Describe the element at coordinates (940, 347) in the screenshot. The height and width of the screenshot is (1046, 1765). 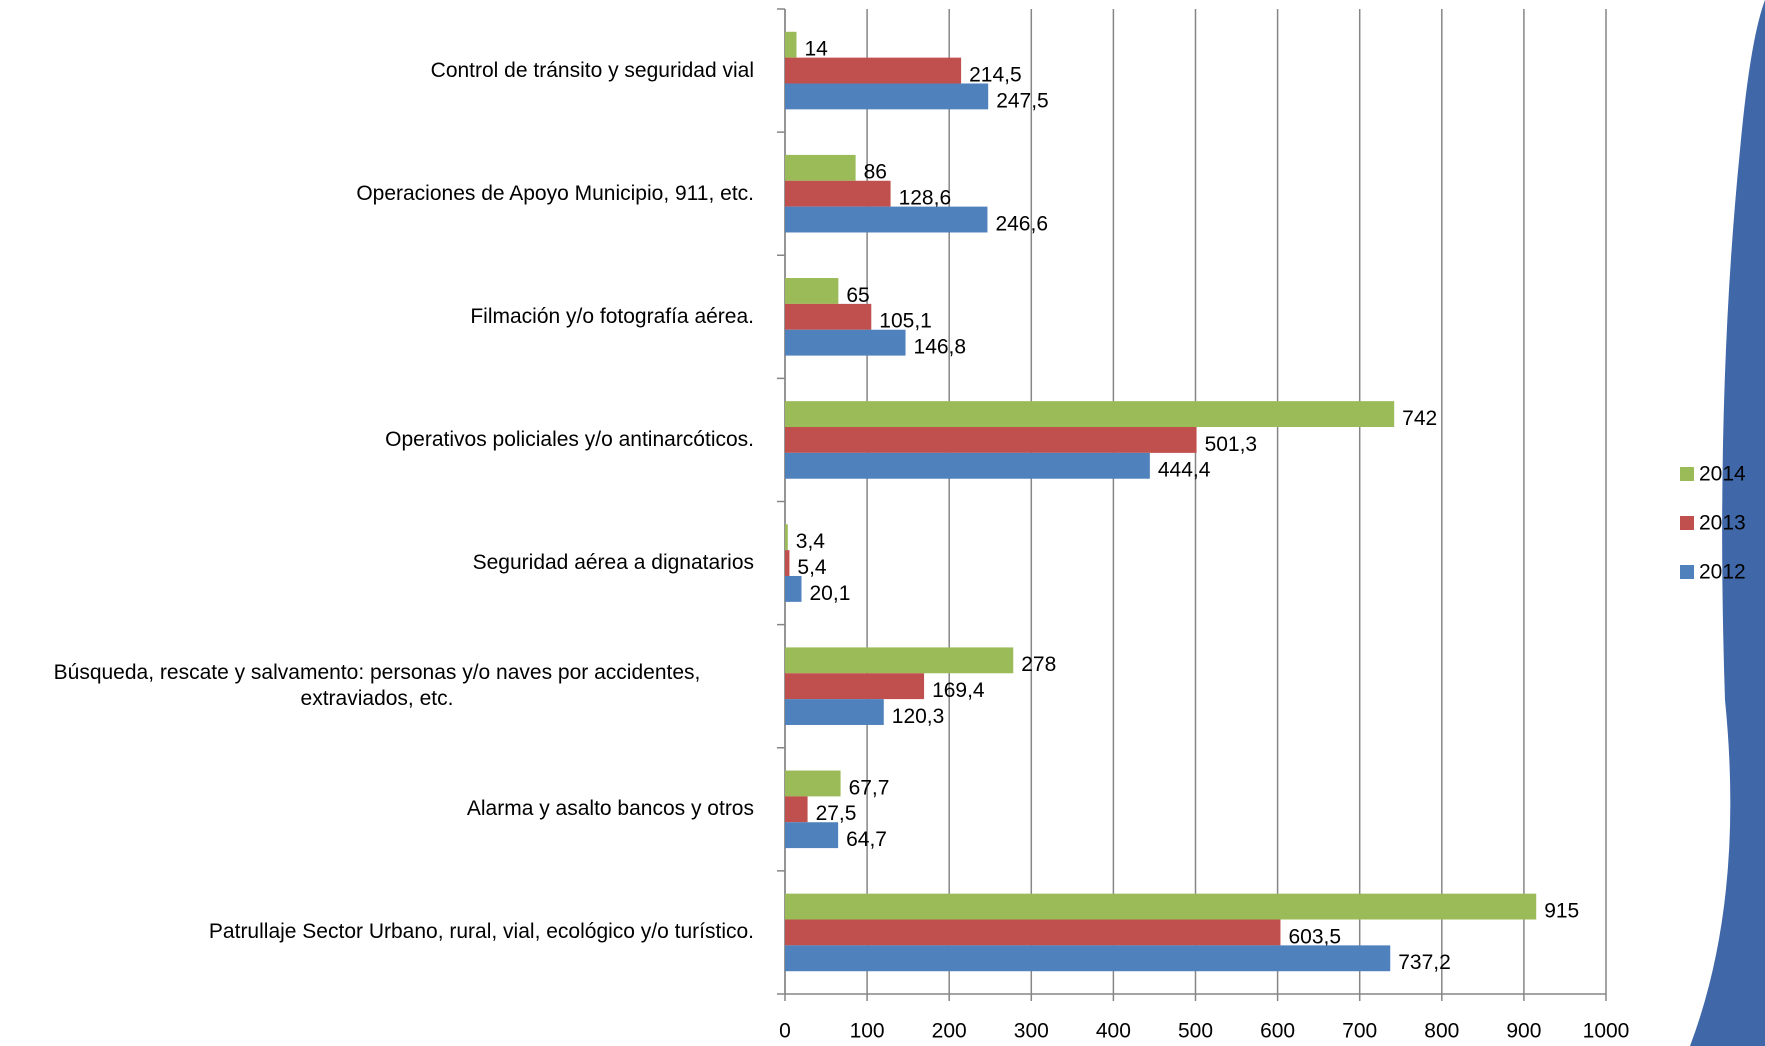
I see `data-label: 146,8` at that location.